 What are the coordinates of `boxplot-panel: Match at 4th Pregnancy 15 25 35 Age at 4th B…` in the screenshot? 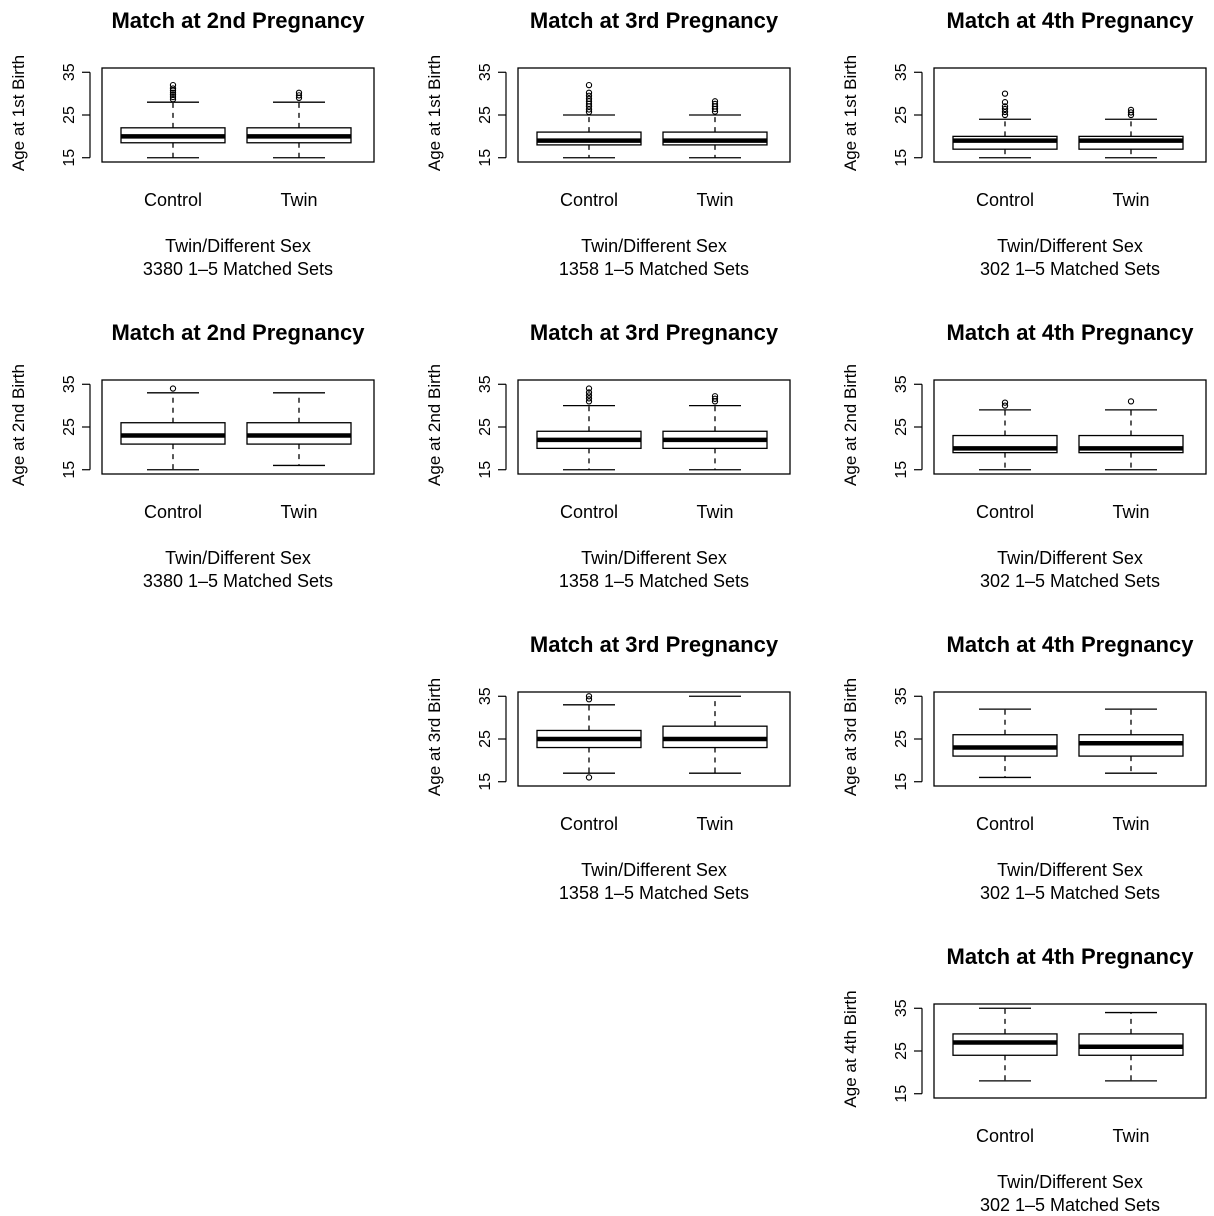 It's located at (1024, 1079).